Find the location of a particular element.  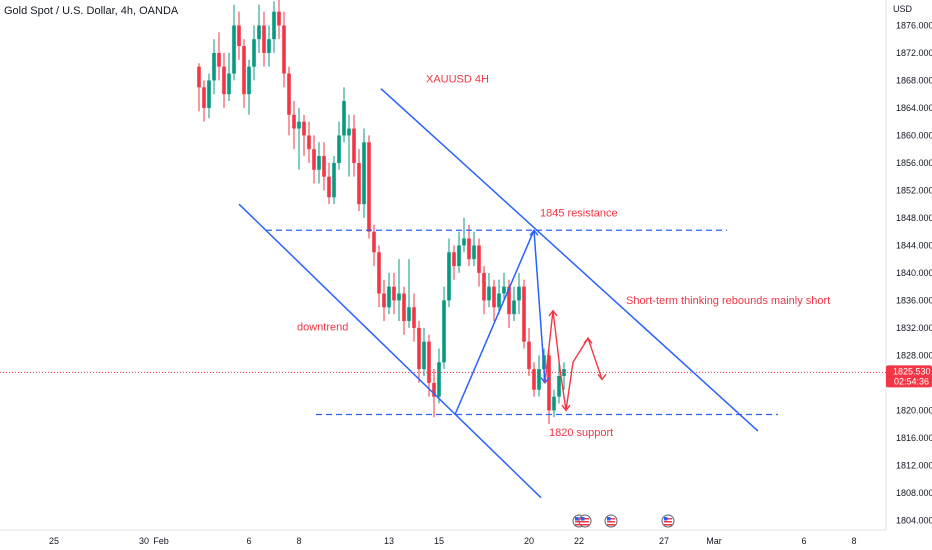

price-tick-label: 1816.000 is located at coordinates (914, 438).